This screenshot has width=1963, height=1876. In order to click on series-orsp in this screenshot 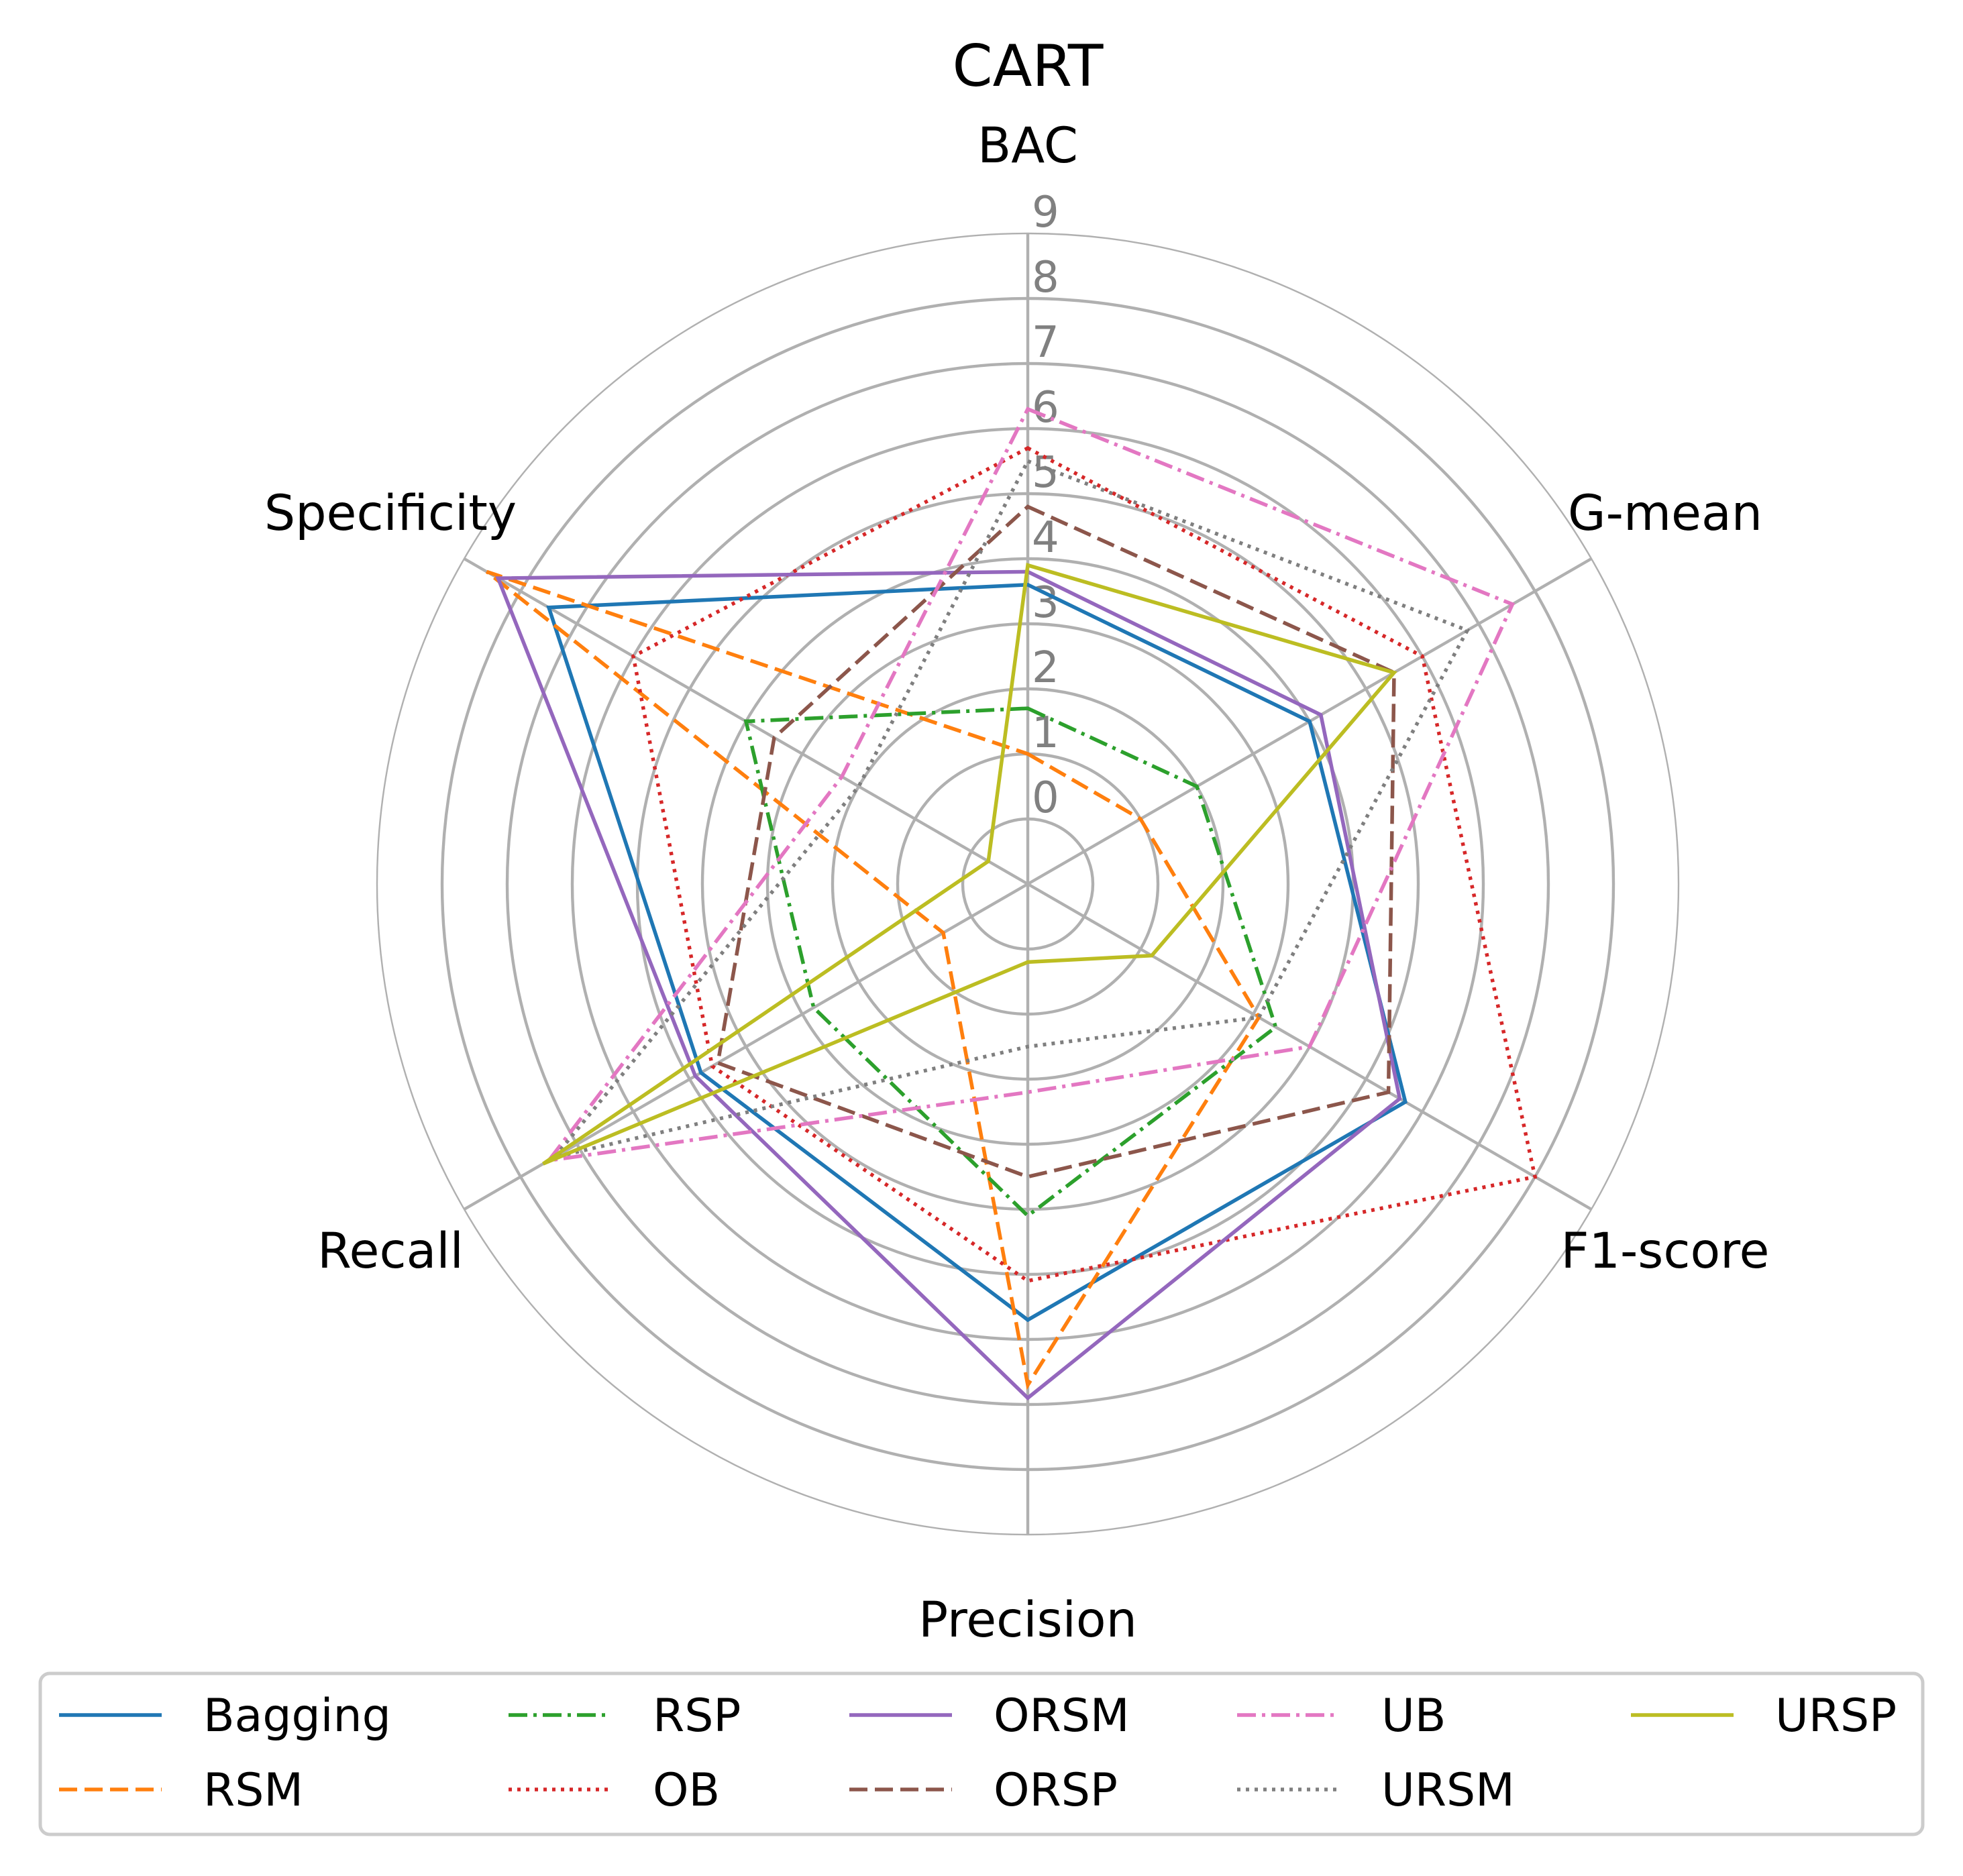, I will do `click(1056, 841)`.